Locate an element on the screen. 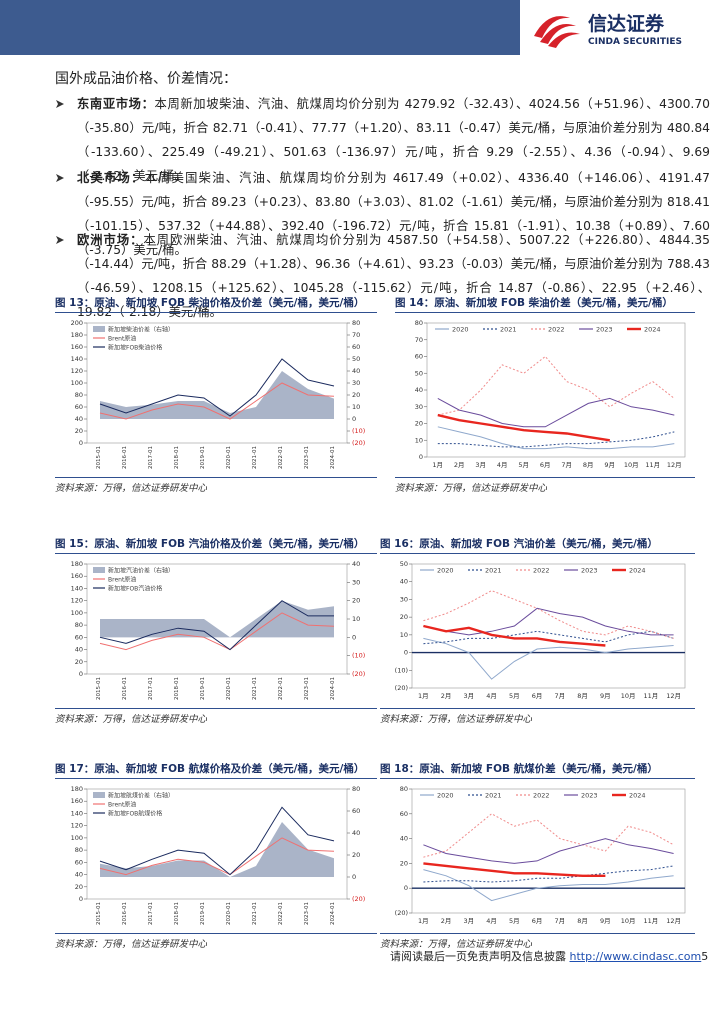 The width and height of the screenshot is (724, 1024). legend-label: Brent原油 is located at coordinates (122, 805).